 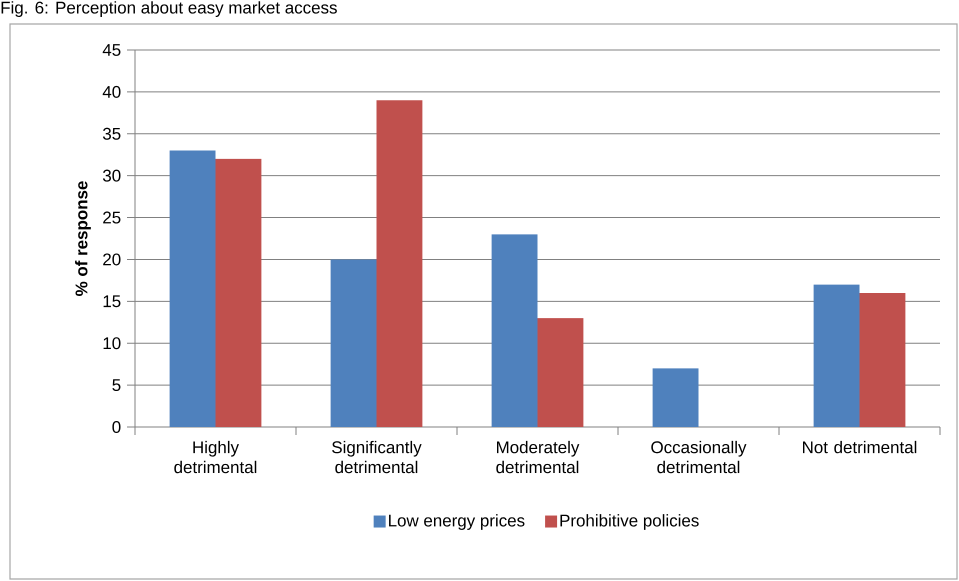 What do you see at coordinates (111, 50) in the screenshot?
I see `y-tick-label: 45` at bounding box center [111, 50].